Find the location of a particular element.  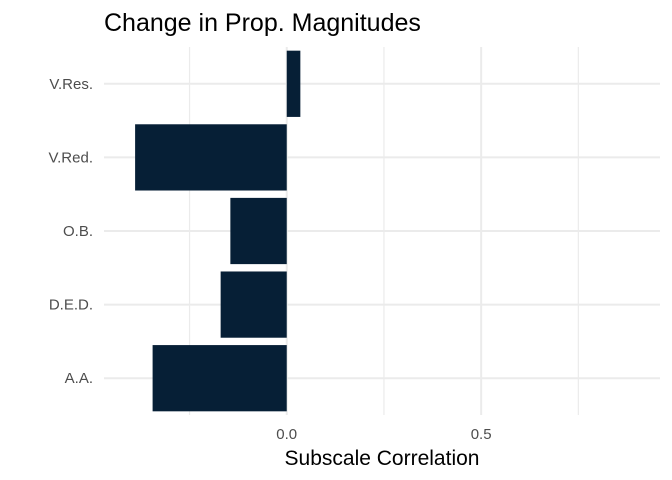

bar-v-res is located at coordinates (293, 83).